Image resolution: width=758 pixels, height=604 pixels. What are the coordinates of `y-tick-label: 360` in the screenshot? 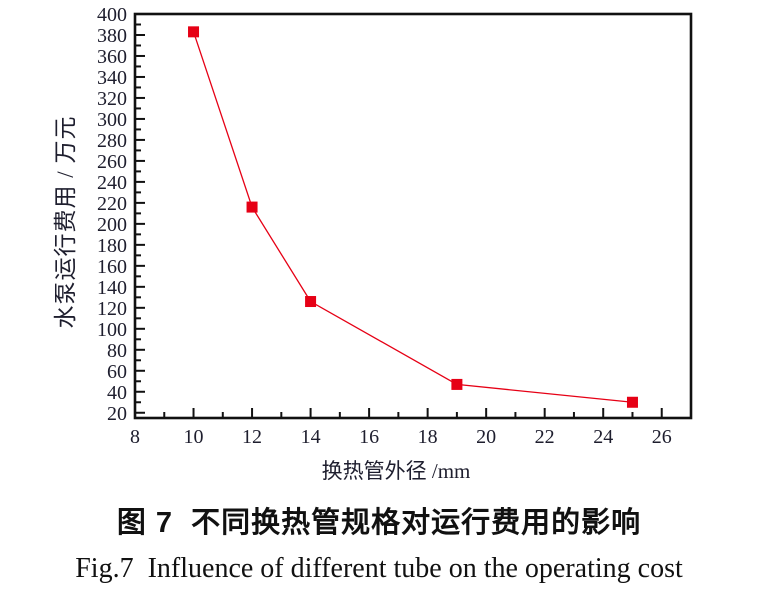 It's located at (112, 57).